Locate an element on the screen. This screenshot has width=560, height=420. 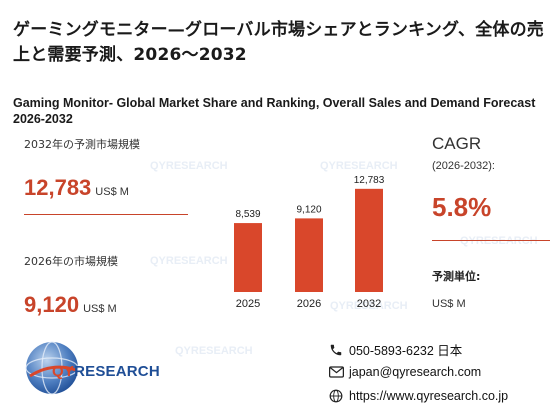
market-2032-value: 12,783 US$ M is located at coordinates (76, 188).